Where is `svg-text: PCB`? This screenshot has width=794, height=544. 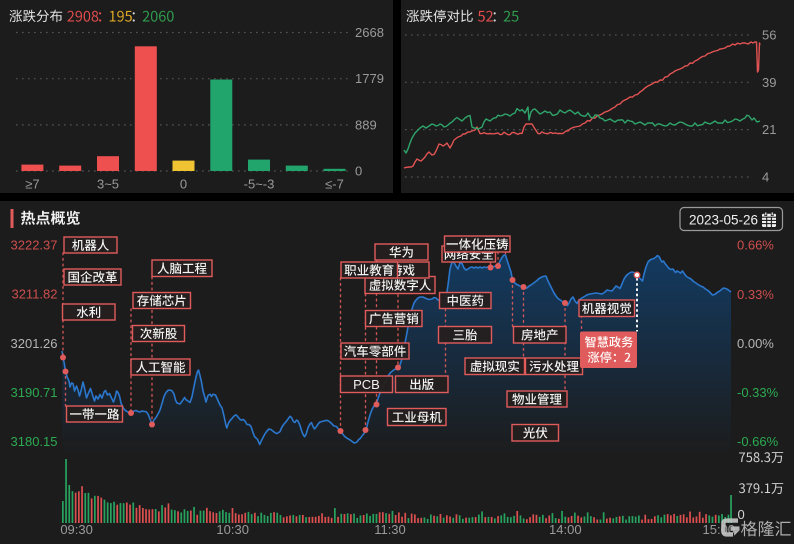 svg-text: PCB is located at coordinates (366, 384).